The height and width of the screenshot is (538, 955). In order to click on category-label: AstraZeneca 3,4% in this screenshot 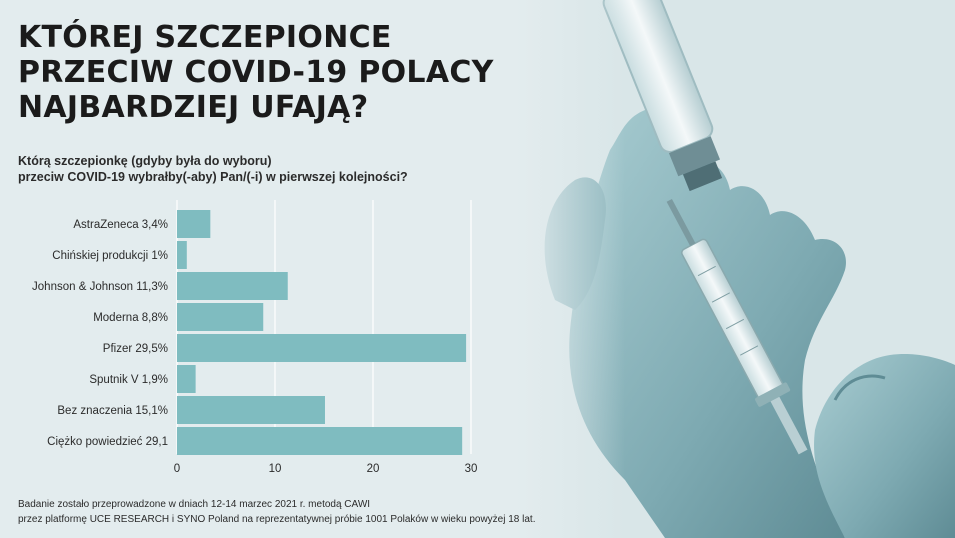, I will do `click(120, 225)`.